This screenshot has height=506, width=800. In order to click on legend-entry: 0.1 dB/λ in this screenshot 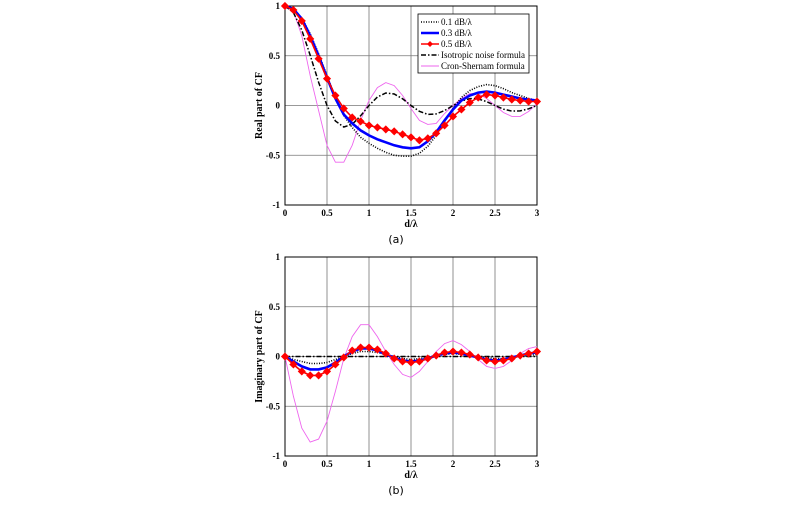, I will do `click(457, 22)`.